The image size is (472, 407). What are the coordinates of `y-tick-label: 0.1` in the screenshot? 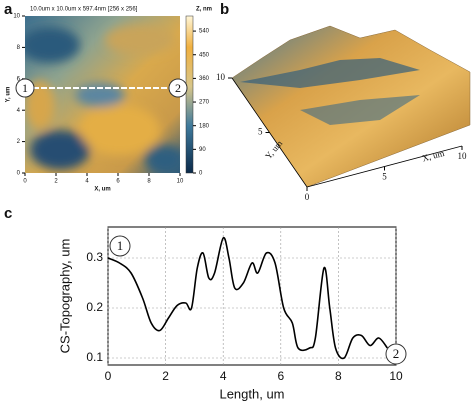 It's located at (94, 357).